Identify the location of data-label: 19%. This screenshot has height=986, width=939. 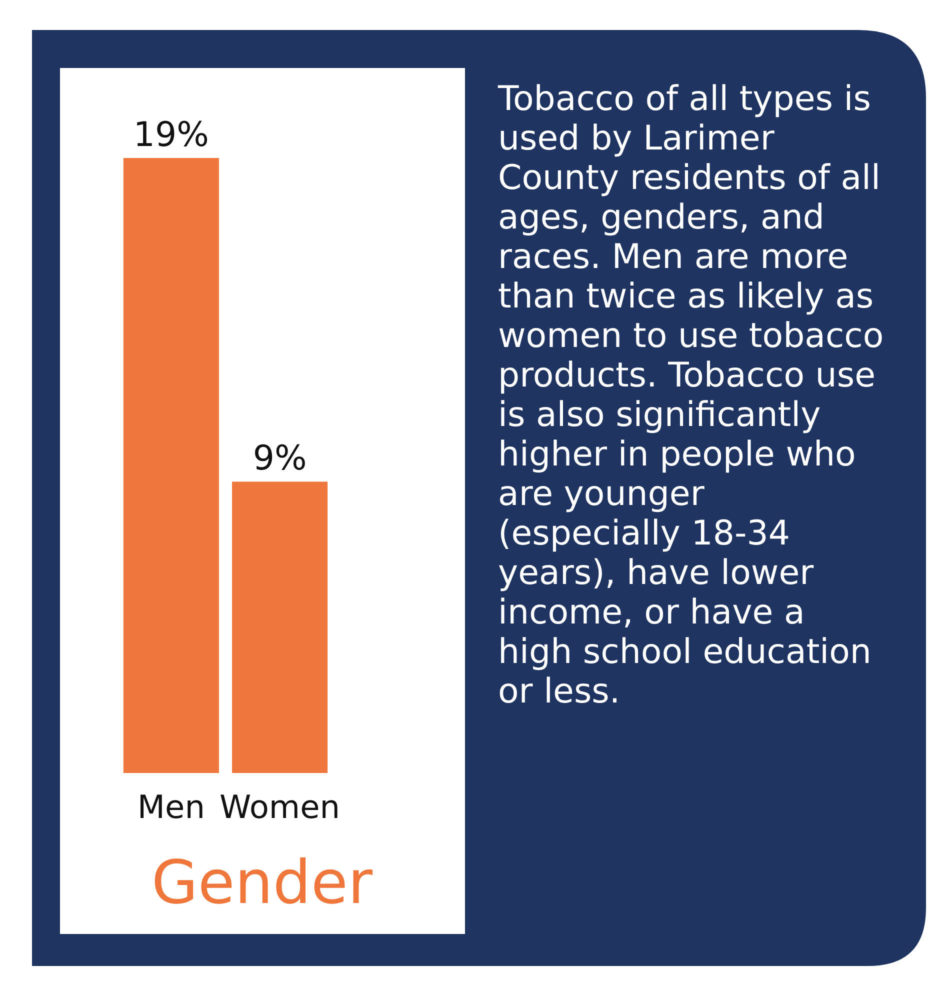
(171, 135).